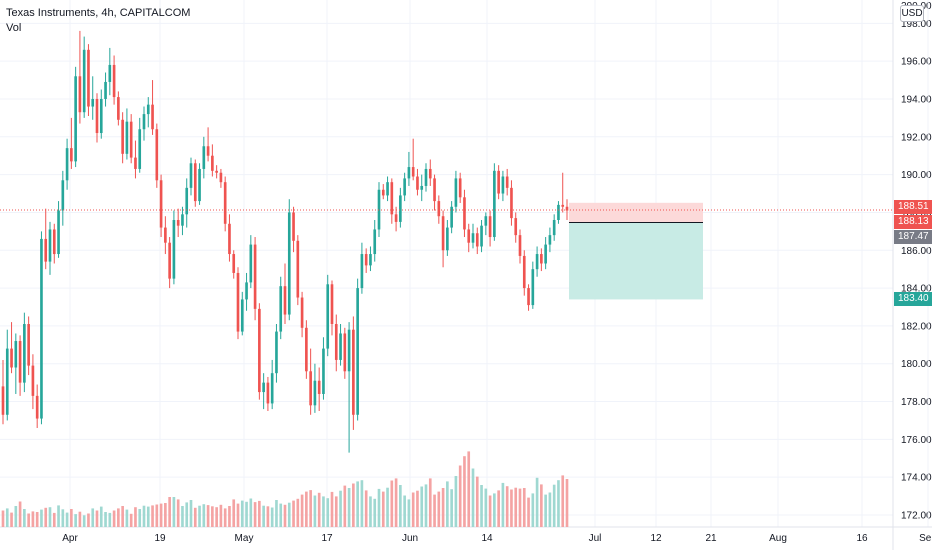 The width and height of the screenshot is (932, 555). Describe the element at coordinates (916, 478) in the screenshot. I see `y-tick-label: 174.00` at that location.